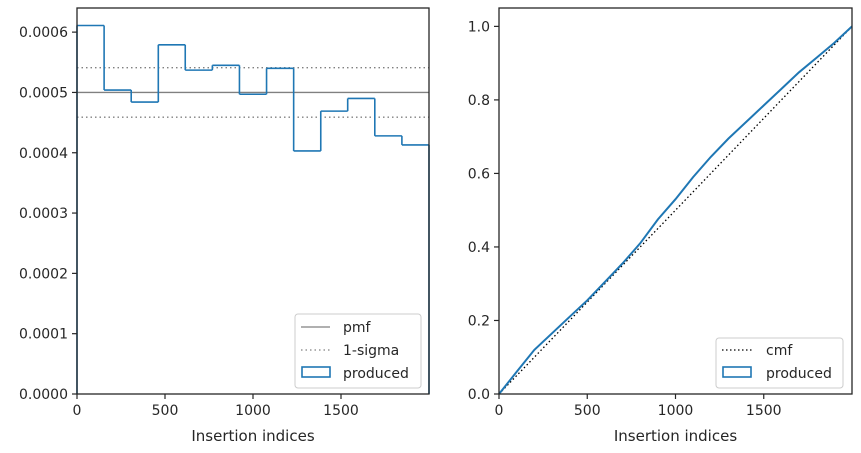 This screenshot has width=861, height=453. I want to click on right-y-tick-label: 0.2, so click(479, 321).